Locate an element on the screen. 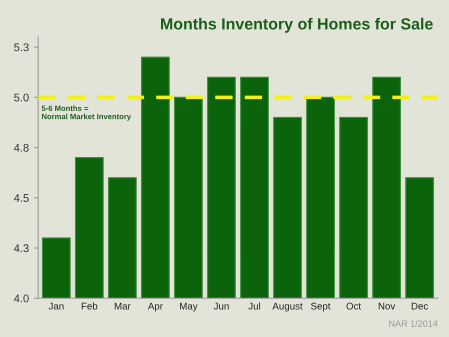  y-tick-label: 4.5 is located at coordinates (21, 198).